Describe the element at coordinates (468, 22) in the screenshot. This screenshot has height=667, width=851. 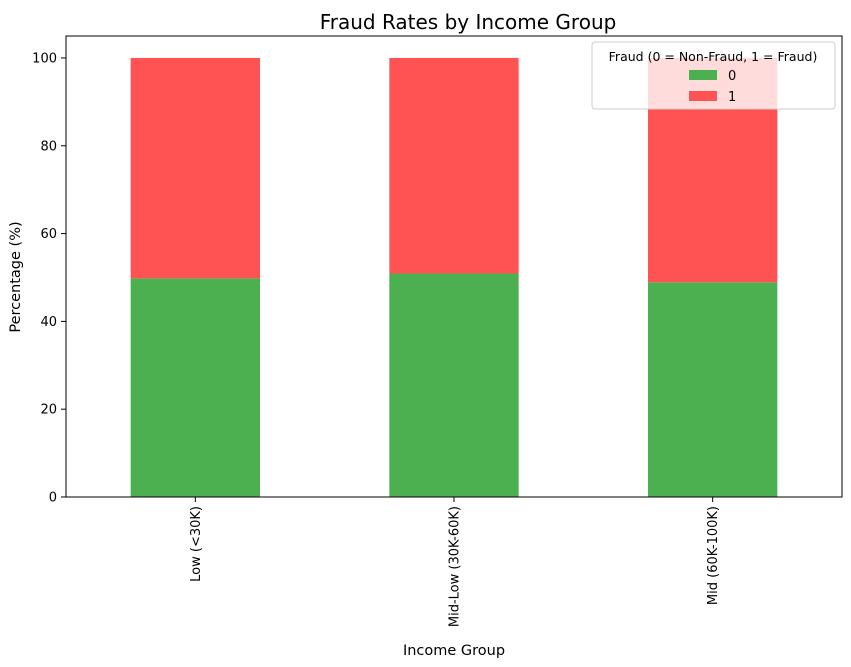
I see `chart-title: Fraud Rates by Income Group` at that location.